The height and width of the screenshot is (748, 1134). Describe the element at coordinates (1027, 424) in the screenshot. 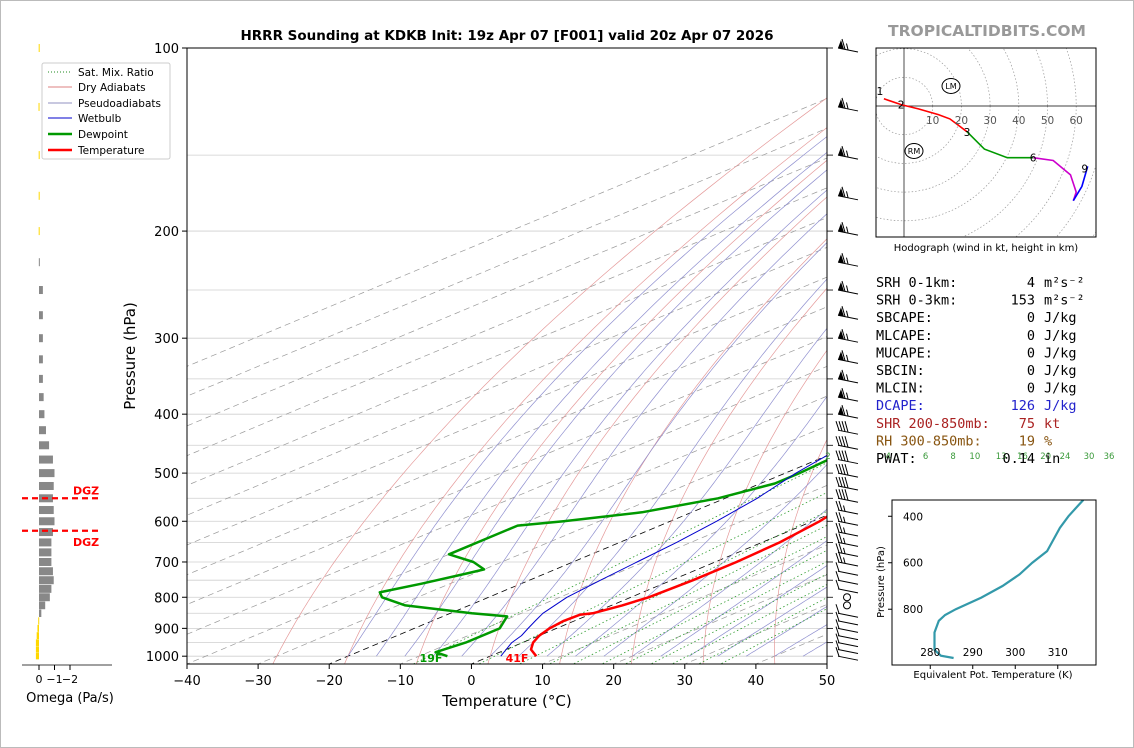

I see `stat-value: 75` at that location.